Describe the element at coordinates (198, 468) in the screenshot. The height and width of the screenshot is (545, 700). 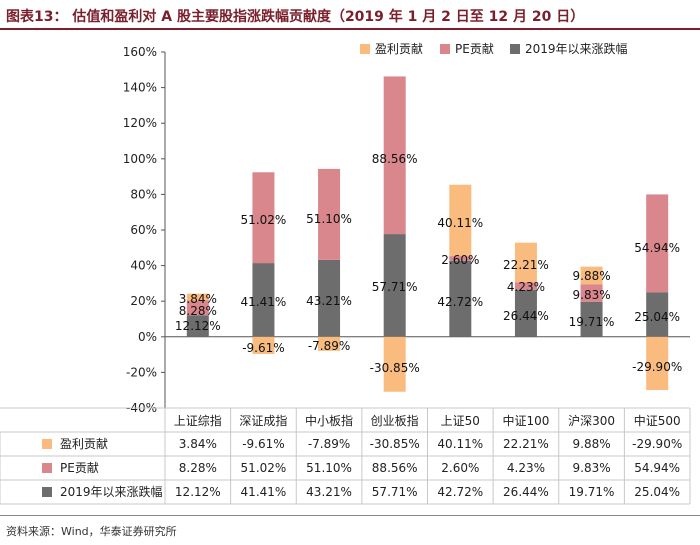
I see `table-cell: 8.28%` at that location.